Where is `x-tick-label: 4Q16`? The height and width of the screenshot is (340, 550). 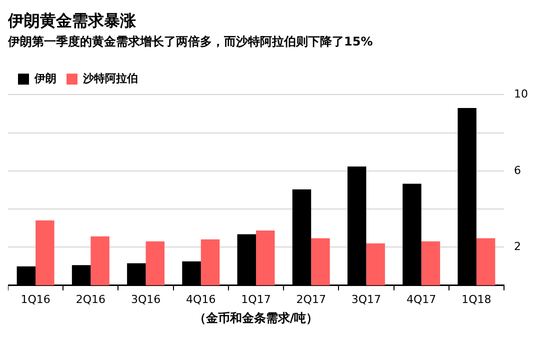
x-tick-label: 4Q16 is located at coordinates (201, 299).